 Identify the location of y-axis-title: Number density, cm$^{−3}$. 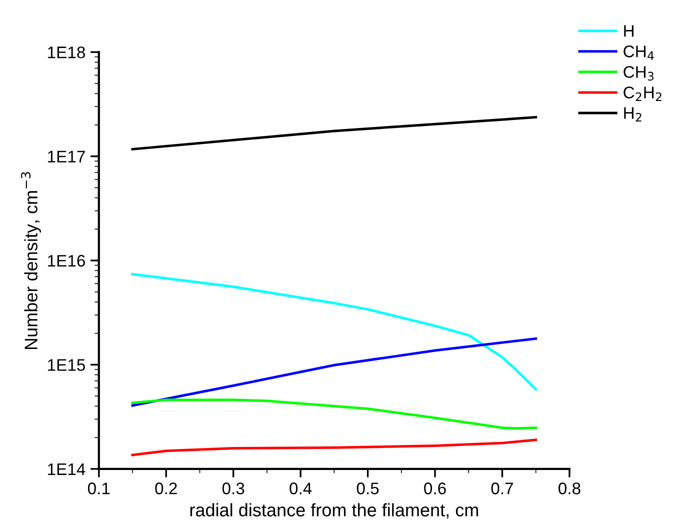
(31, 261).